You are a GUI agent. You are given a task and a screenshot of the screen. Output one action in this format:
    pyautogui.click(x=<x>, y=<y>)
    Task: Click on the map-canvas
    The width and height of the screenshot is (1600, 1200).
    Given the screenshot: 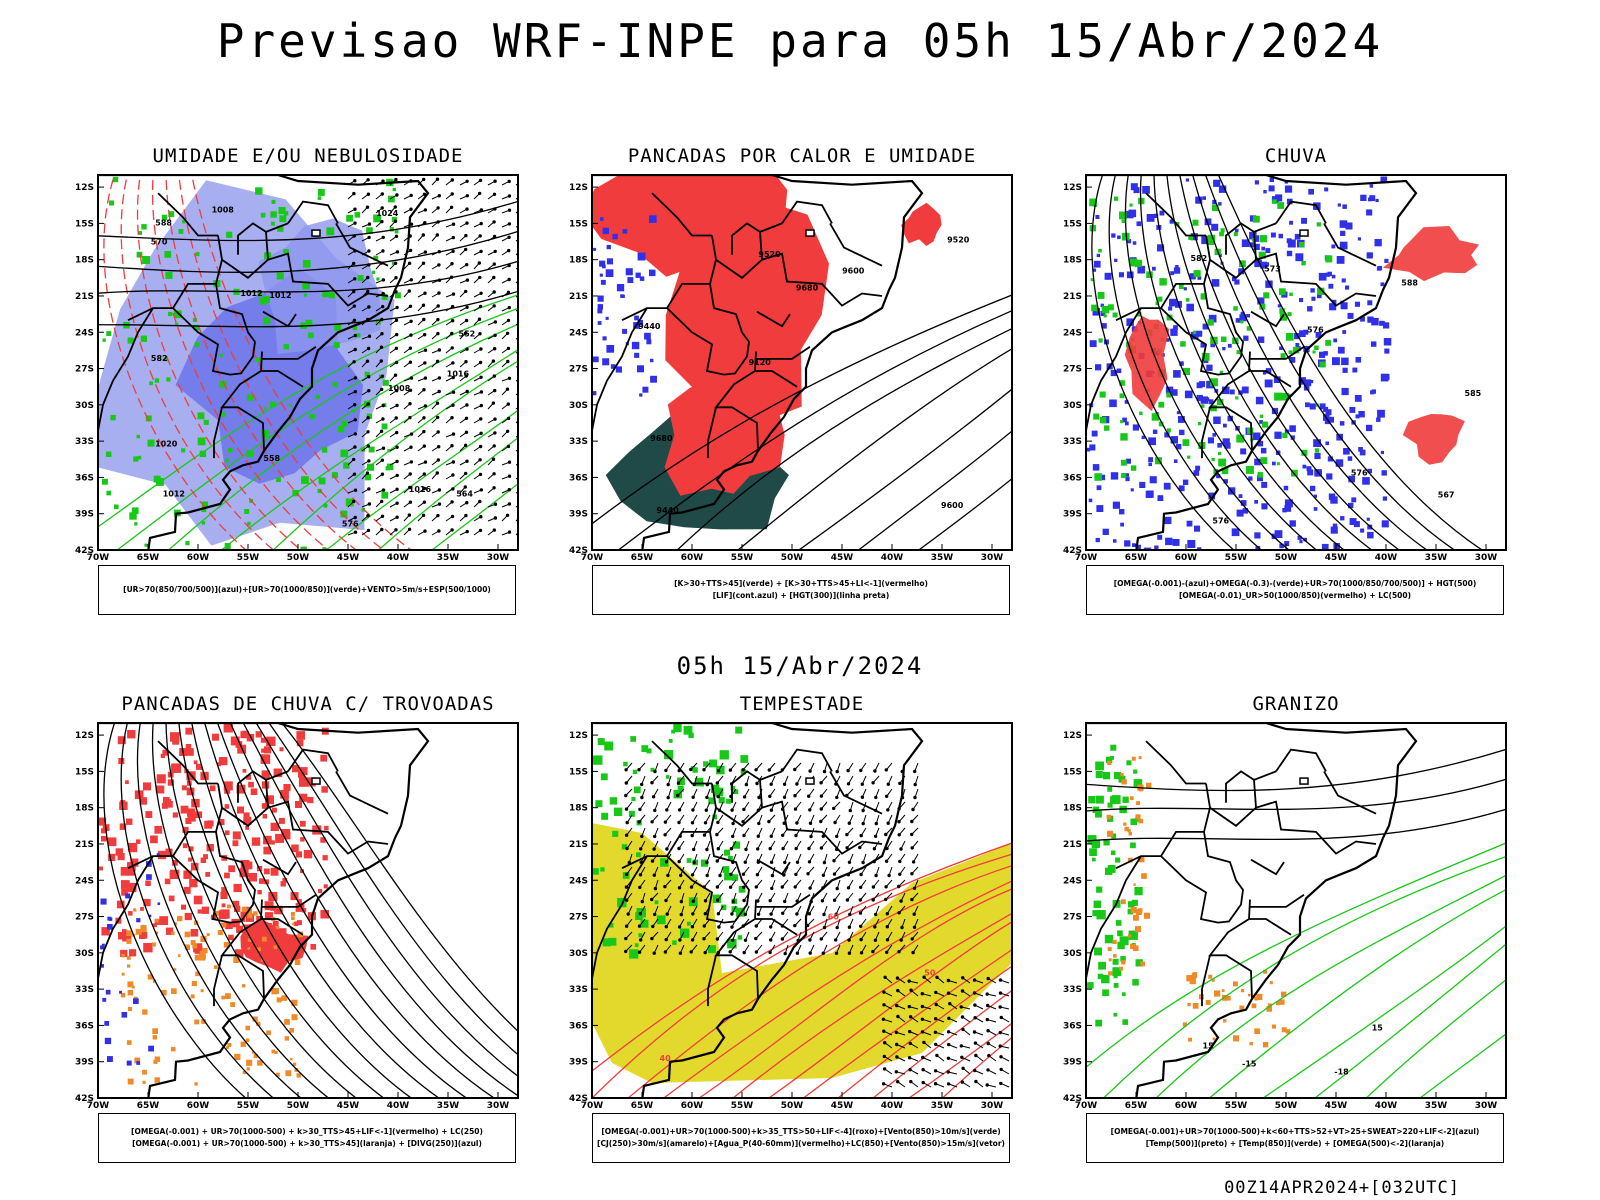 What is the action you would take?
    pyautogui.click(x=308, y=910)
    